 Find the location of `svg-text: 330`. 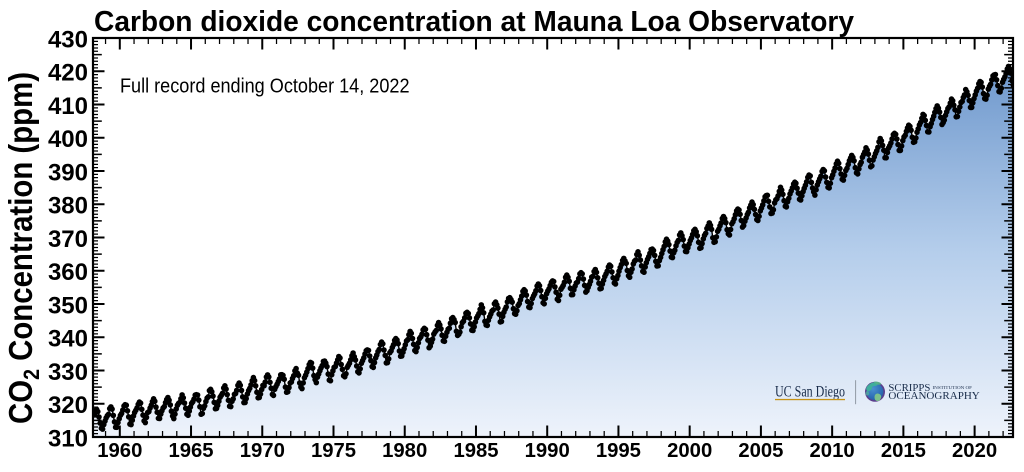

svg-text: 330 is located at coordinates (68, 372).